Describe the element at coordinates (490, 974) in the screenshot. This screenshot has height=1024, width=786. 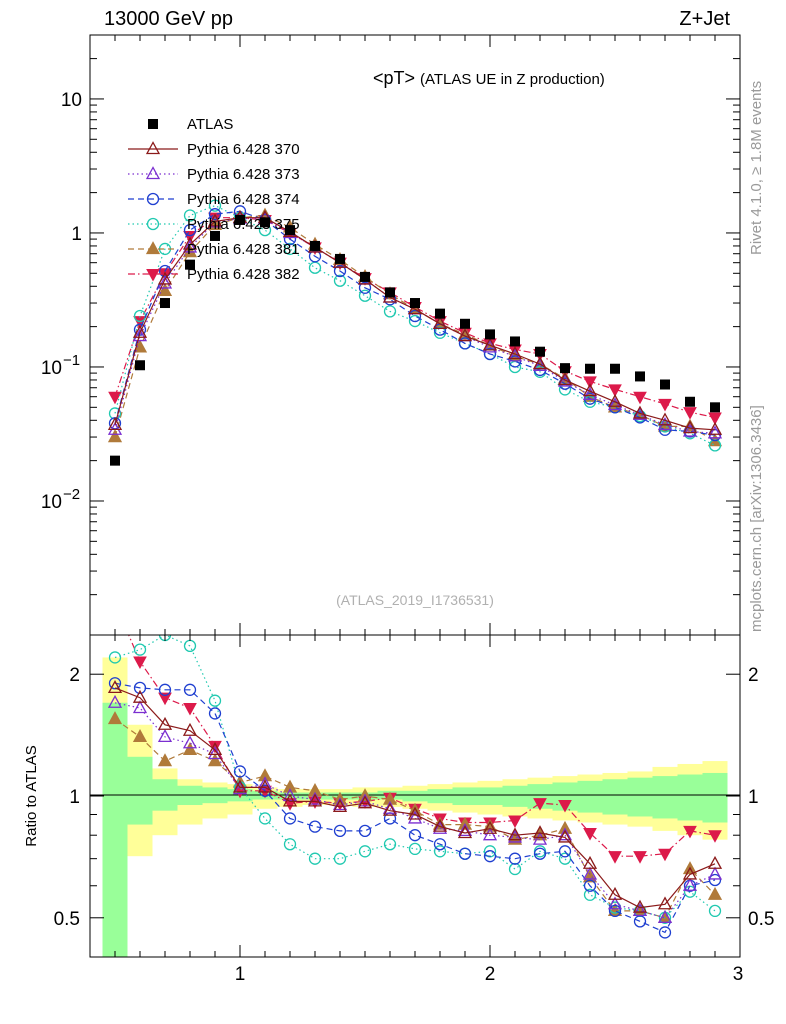
I see `ratio-x-tick-label: 2` at that location.